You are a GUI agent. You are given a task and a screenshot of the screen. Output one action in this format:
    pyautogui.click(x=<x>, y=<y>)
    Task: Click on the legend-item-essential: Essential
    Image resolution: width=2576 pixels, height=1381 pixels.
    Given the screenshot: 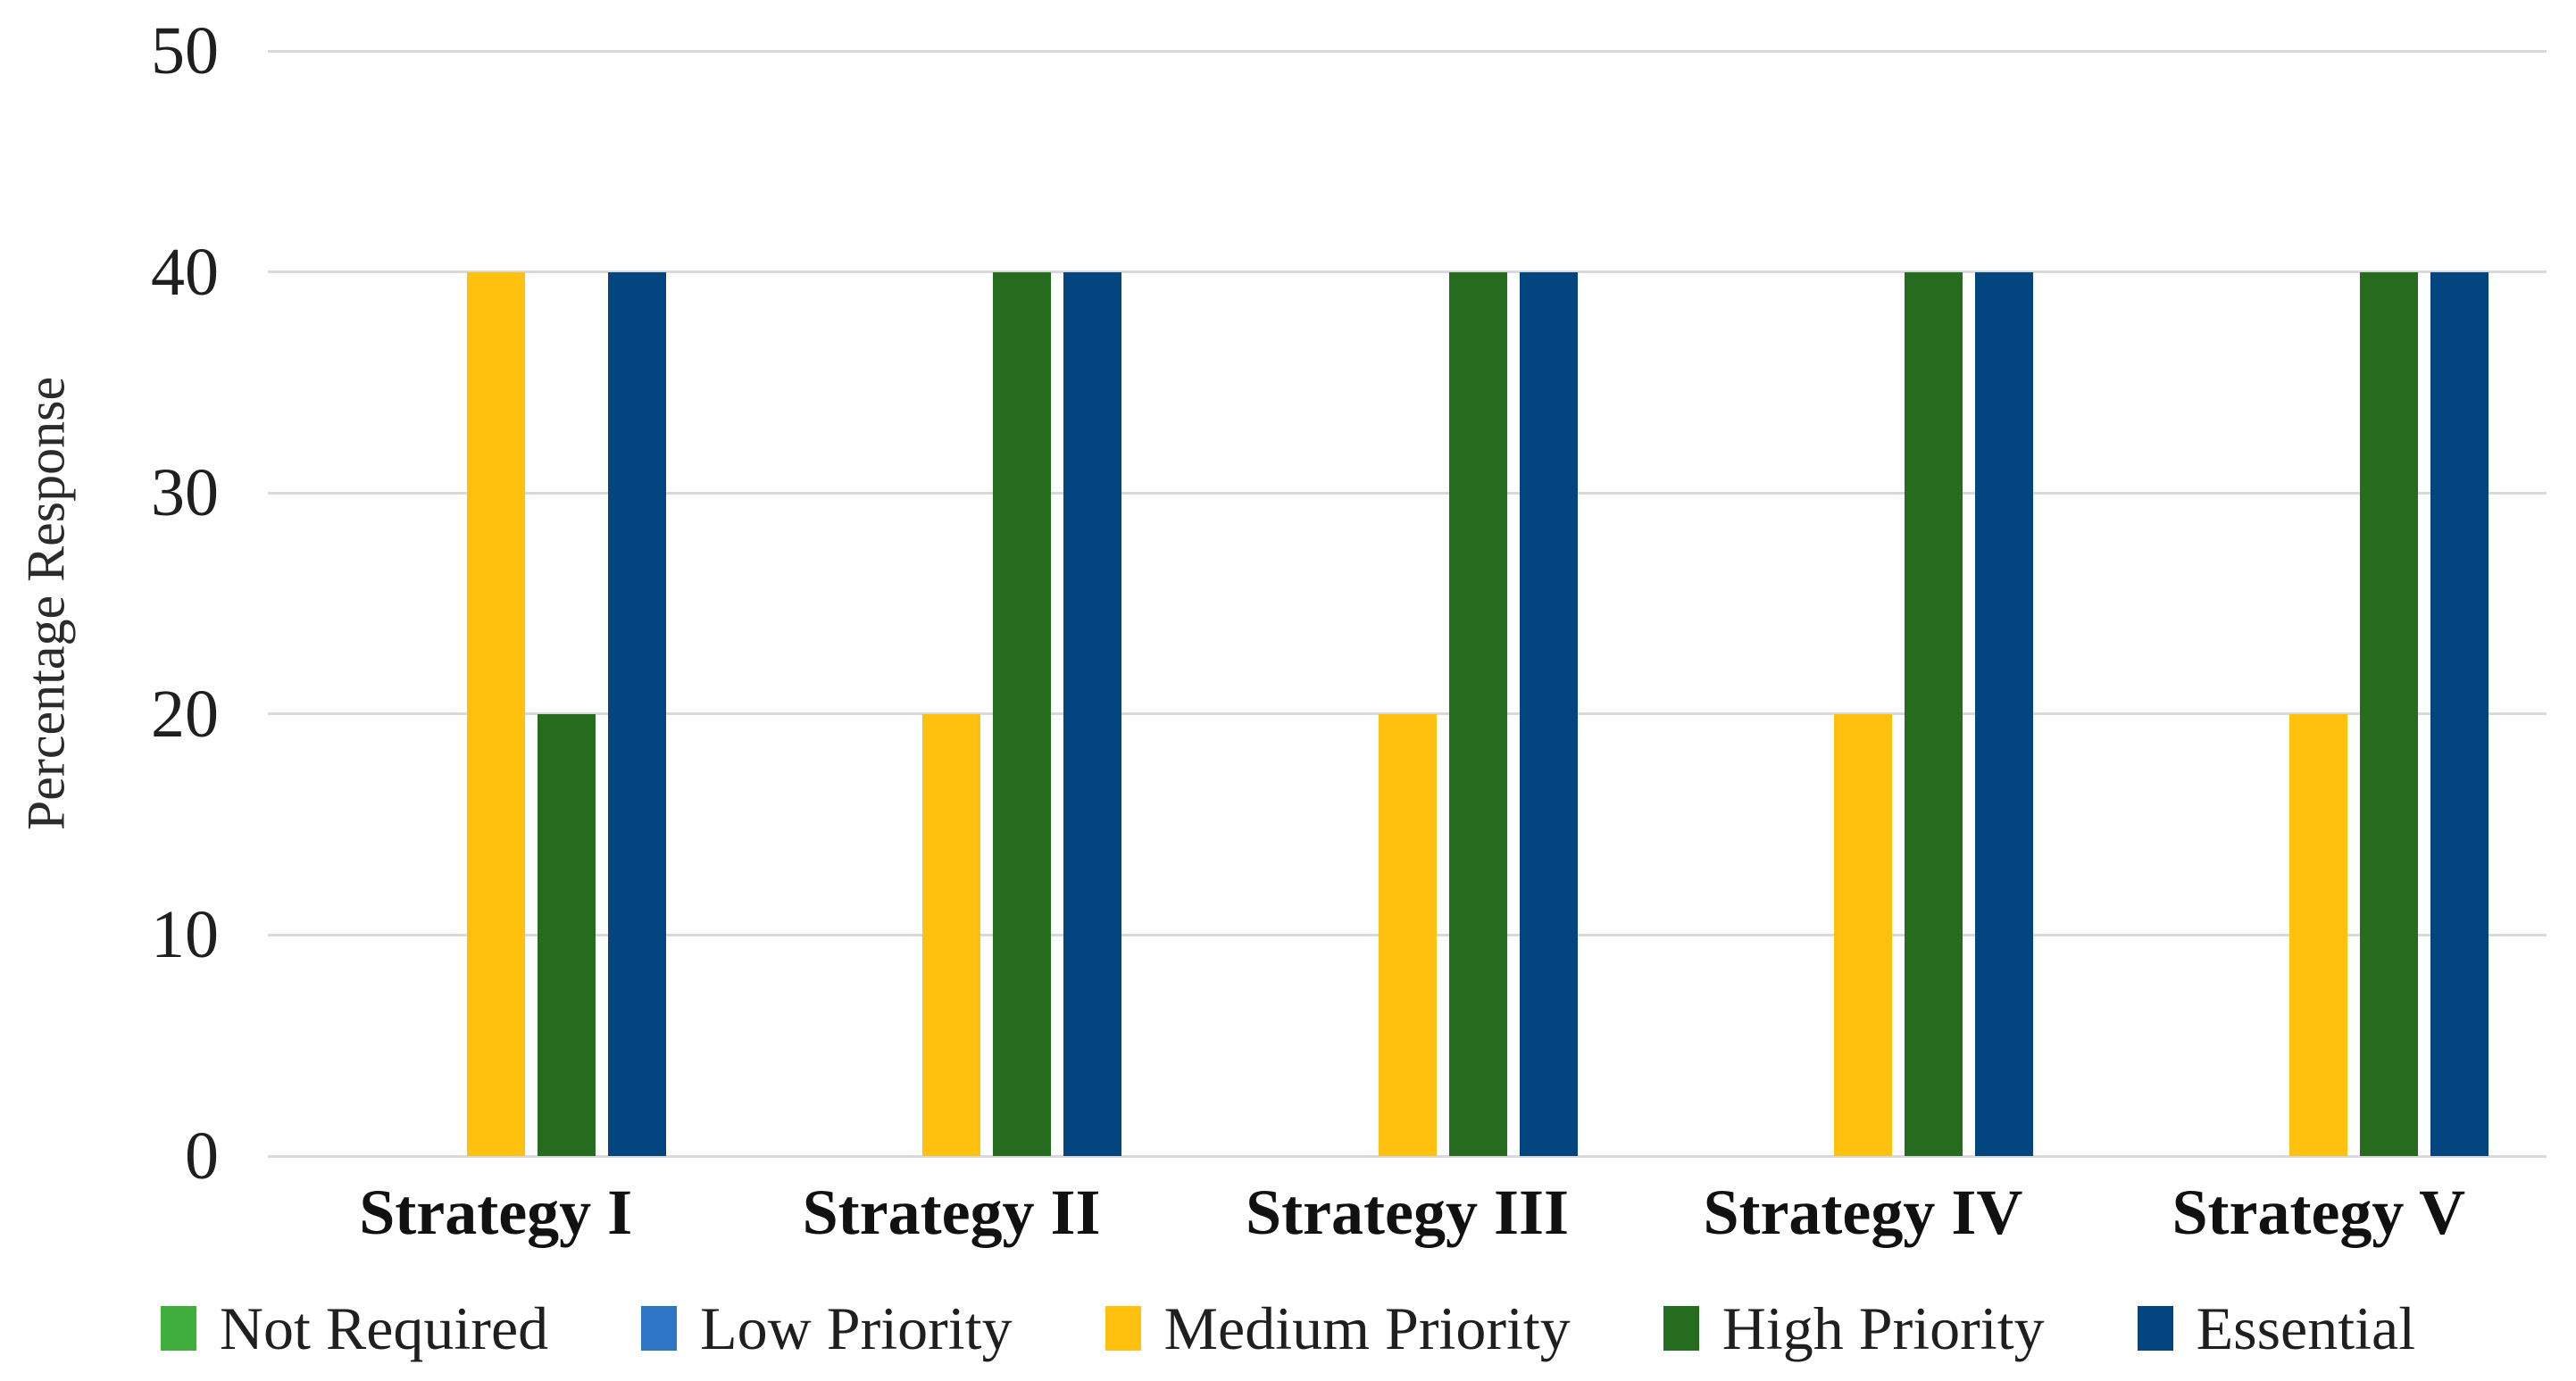 What is the action you would take?
    pyautogui.click(x=2276, y=1329)
    